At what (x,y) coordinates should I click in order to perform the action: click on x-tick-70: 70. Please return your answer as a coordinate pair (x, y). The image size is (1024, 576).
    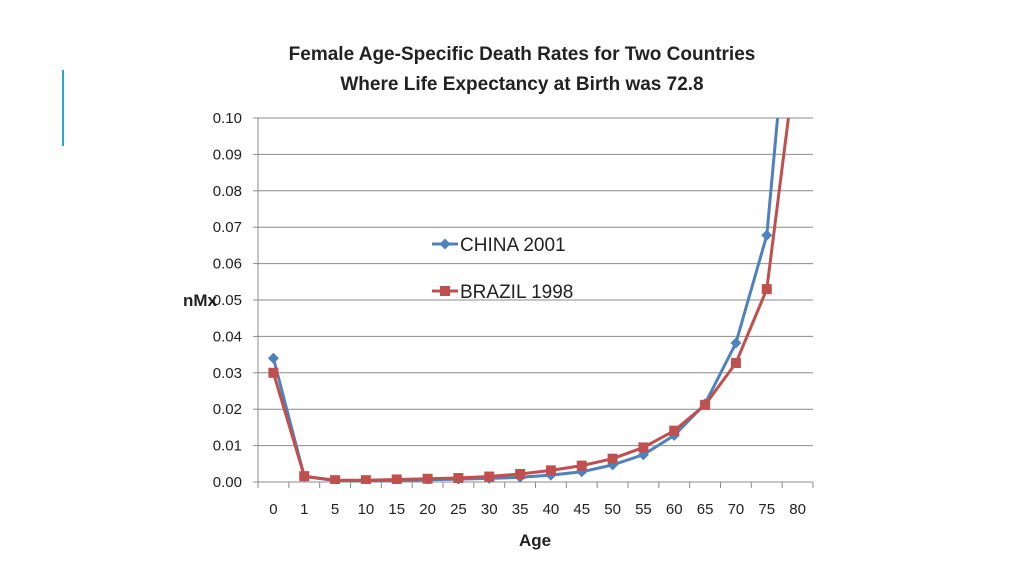
    Looking at the image, I should click on (736, 509).